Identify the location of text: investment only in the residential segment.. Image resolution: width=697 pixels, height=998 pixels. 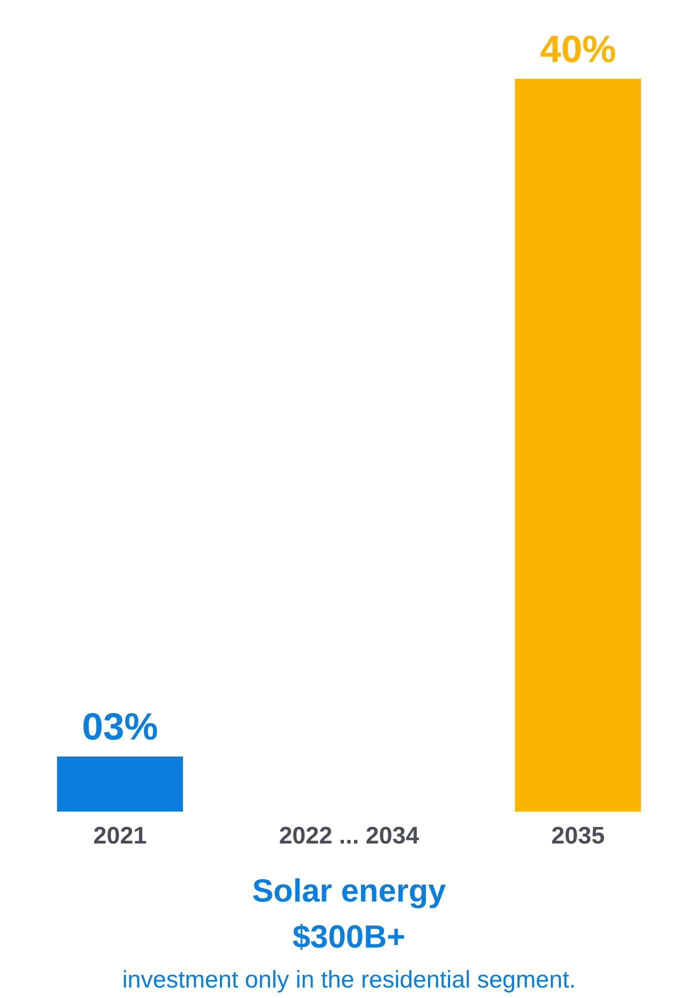
(349, 980).